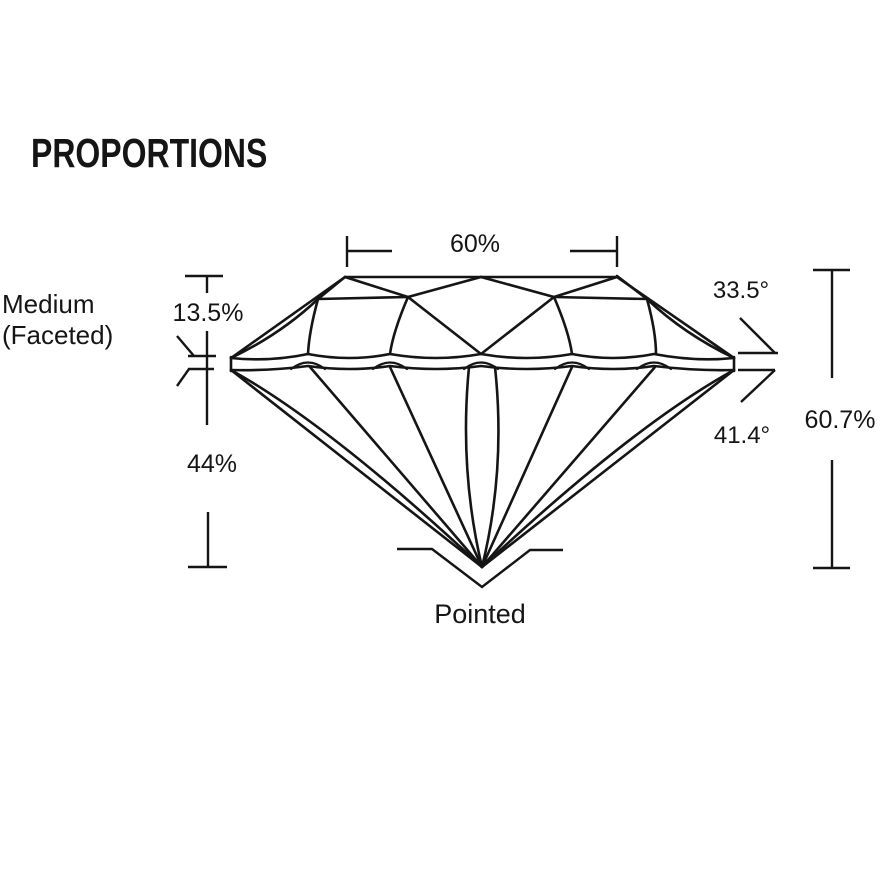 The width and height of the screenshot is (882, 884). I want to click on total-depth-label: 60.7%, so click(840, 420).